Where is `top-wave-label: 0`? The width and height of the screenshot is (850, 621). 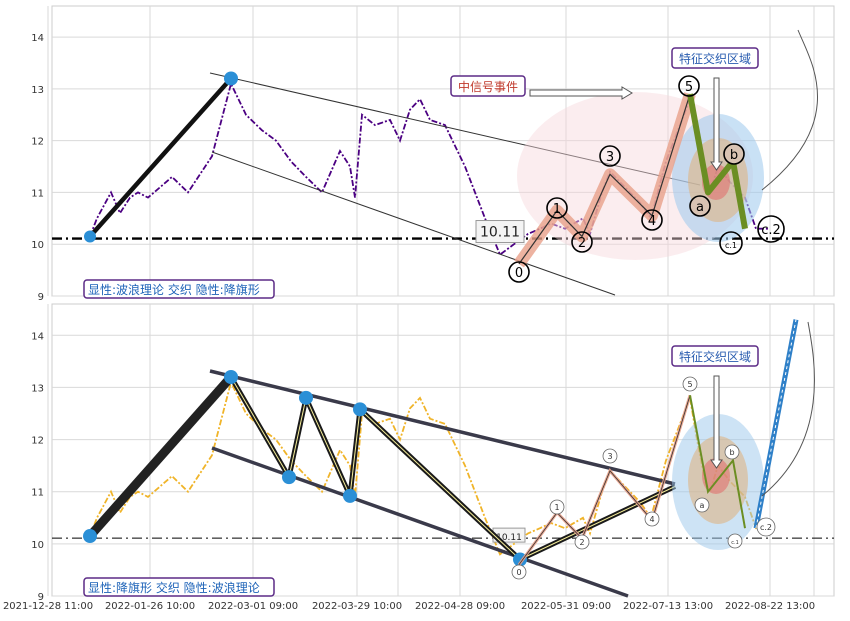 top-wave-label: 0 is located at coordinates (519, 273).